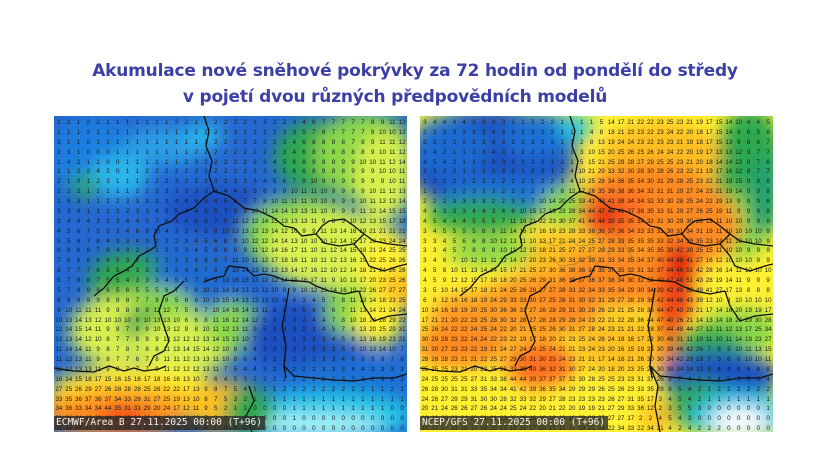  What do you see at coordinates (660, 300) in the screenshot?
I see `grid-value: 42` at bounding box center [660, 300].